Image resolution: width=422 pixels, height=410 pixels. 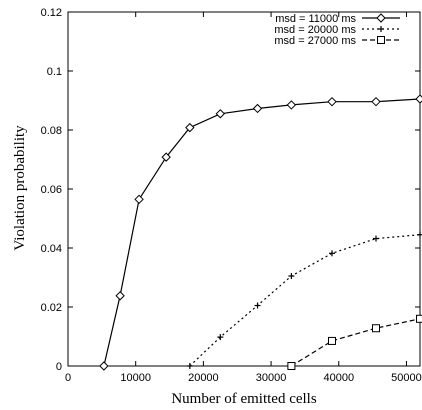 I want to click on series-line, so click(x=356, y=342).